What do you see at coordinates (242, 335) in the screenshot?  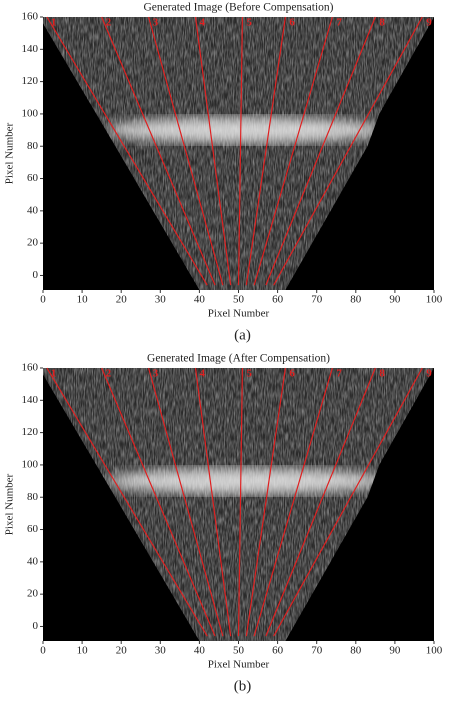 I see `caption: (a)` at bounding box center [242, 335].